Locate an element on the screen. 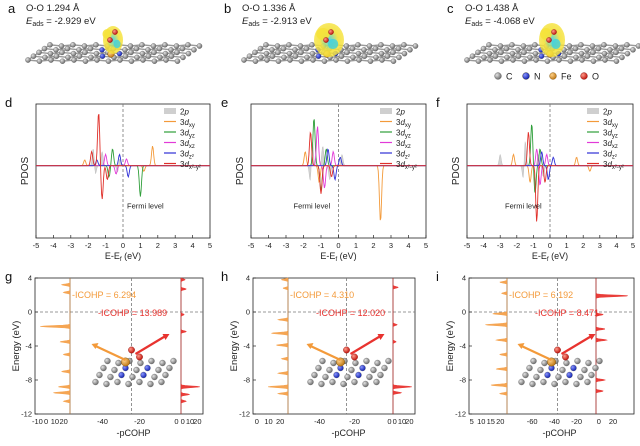 This screenshot has height=446, width=640. x-axis-label: -pCOHP is located at coordinates (559, 433).